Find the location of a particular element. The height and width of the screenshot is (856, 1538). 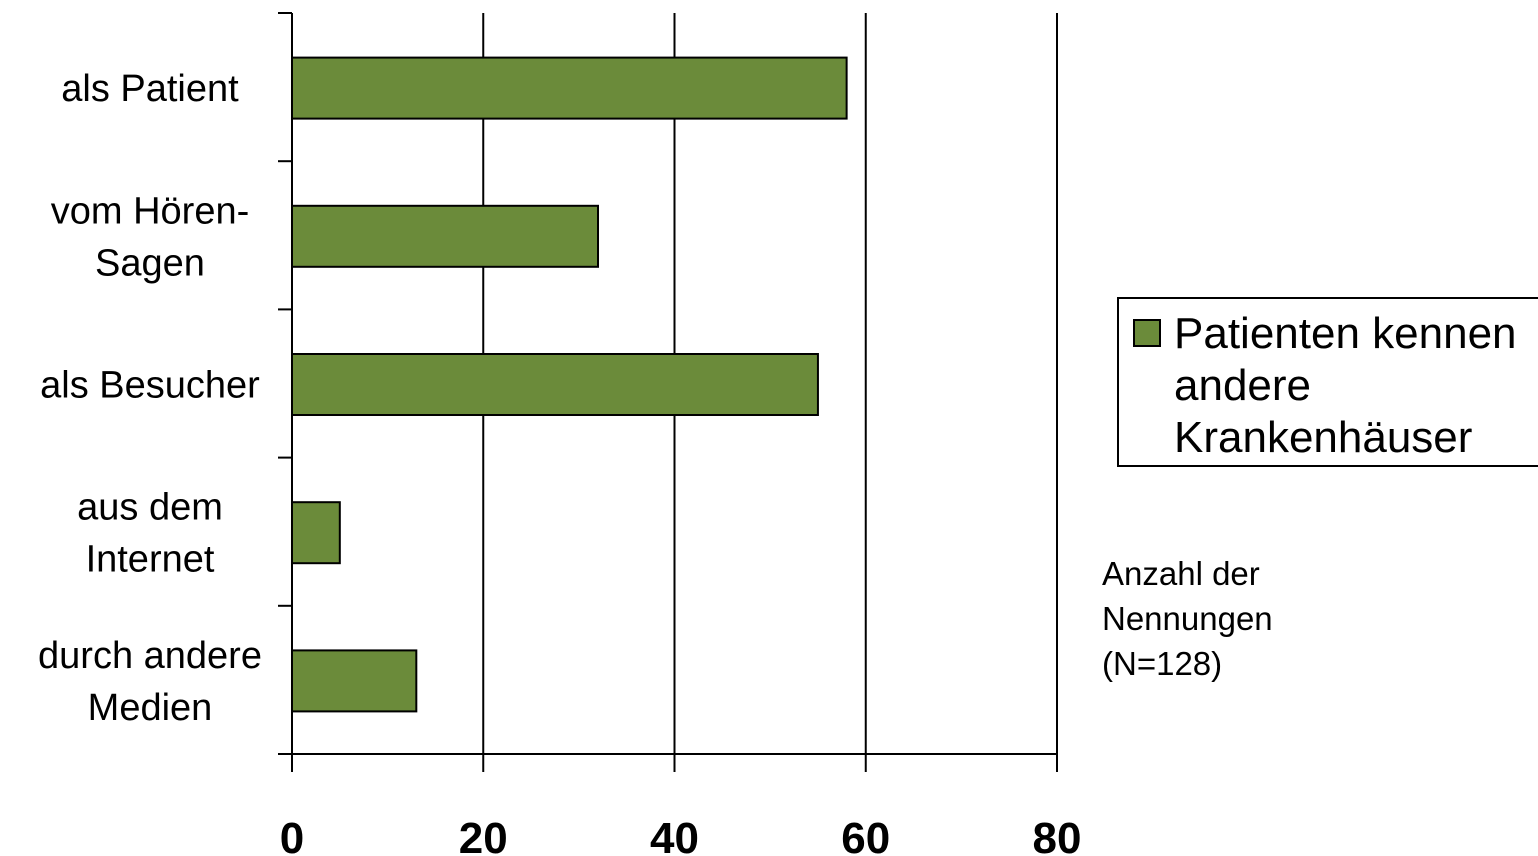

category-label-line: vom Hören- is located at coordinates (150, 211).